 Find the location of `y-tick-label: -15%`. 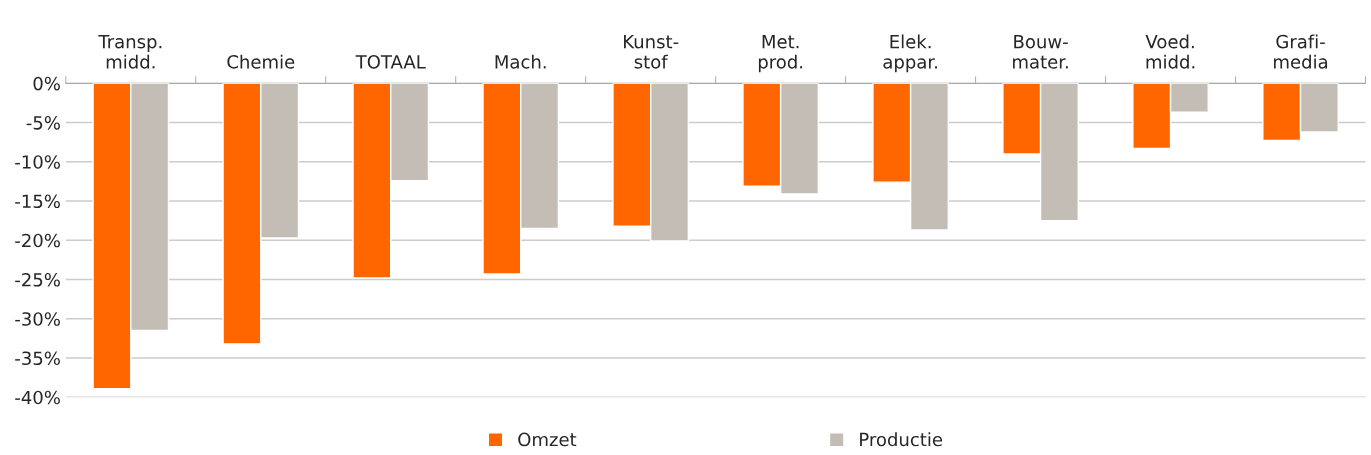

y-tick-label: -15% is located at coordinates (37, 201).